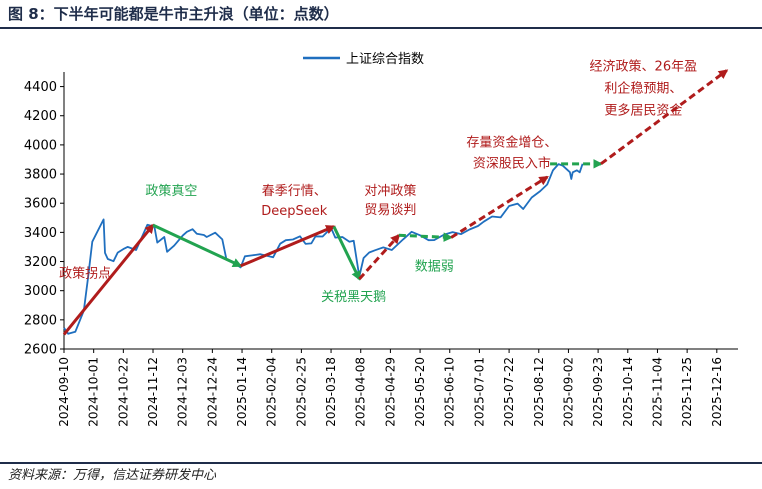 The height and width of the screenshot is (489, 762). Describe the element at coordinates (212, 392) in the screenshot. I see `x-tick-label: 2024-12-24` at that location.